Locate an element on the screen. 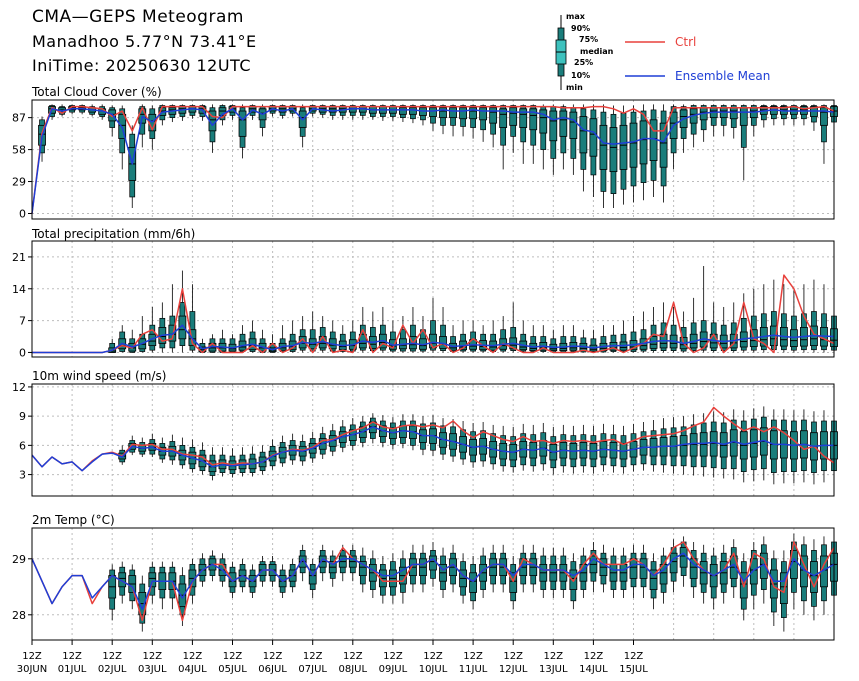 This screenshot has height=681, width=859. panel-title: Total precipitation (mm/6h) is located at coordinates (113, 234).